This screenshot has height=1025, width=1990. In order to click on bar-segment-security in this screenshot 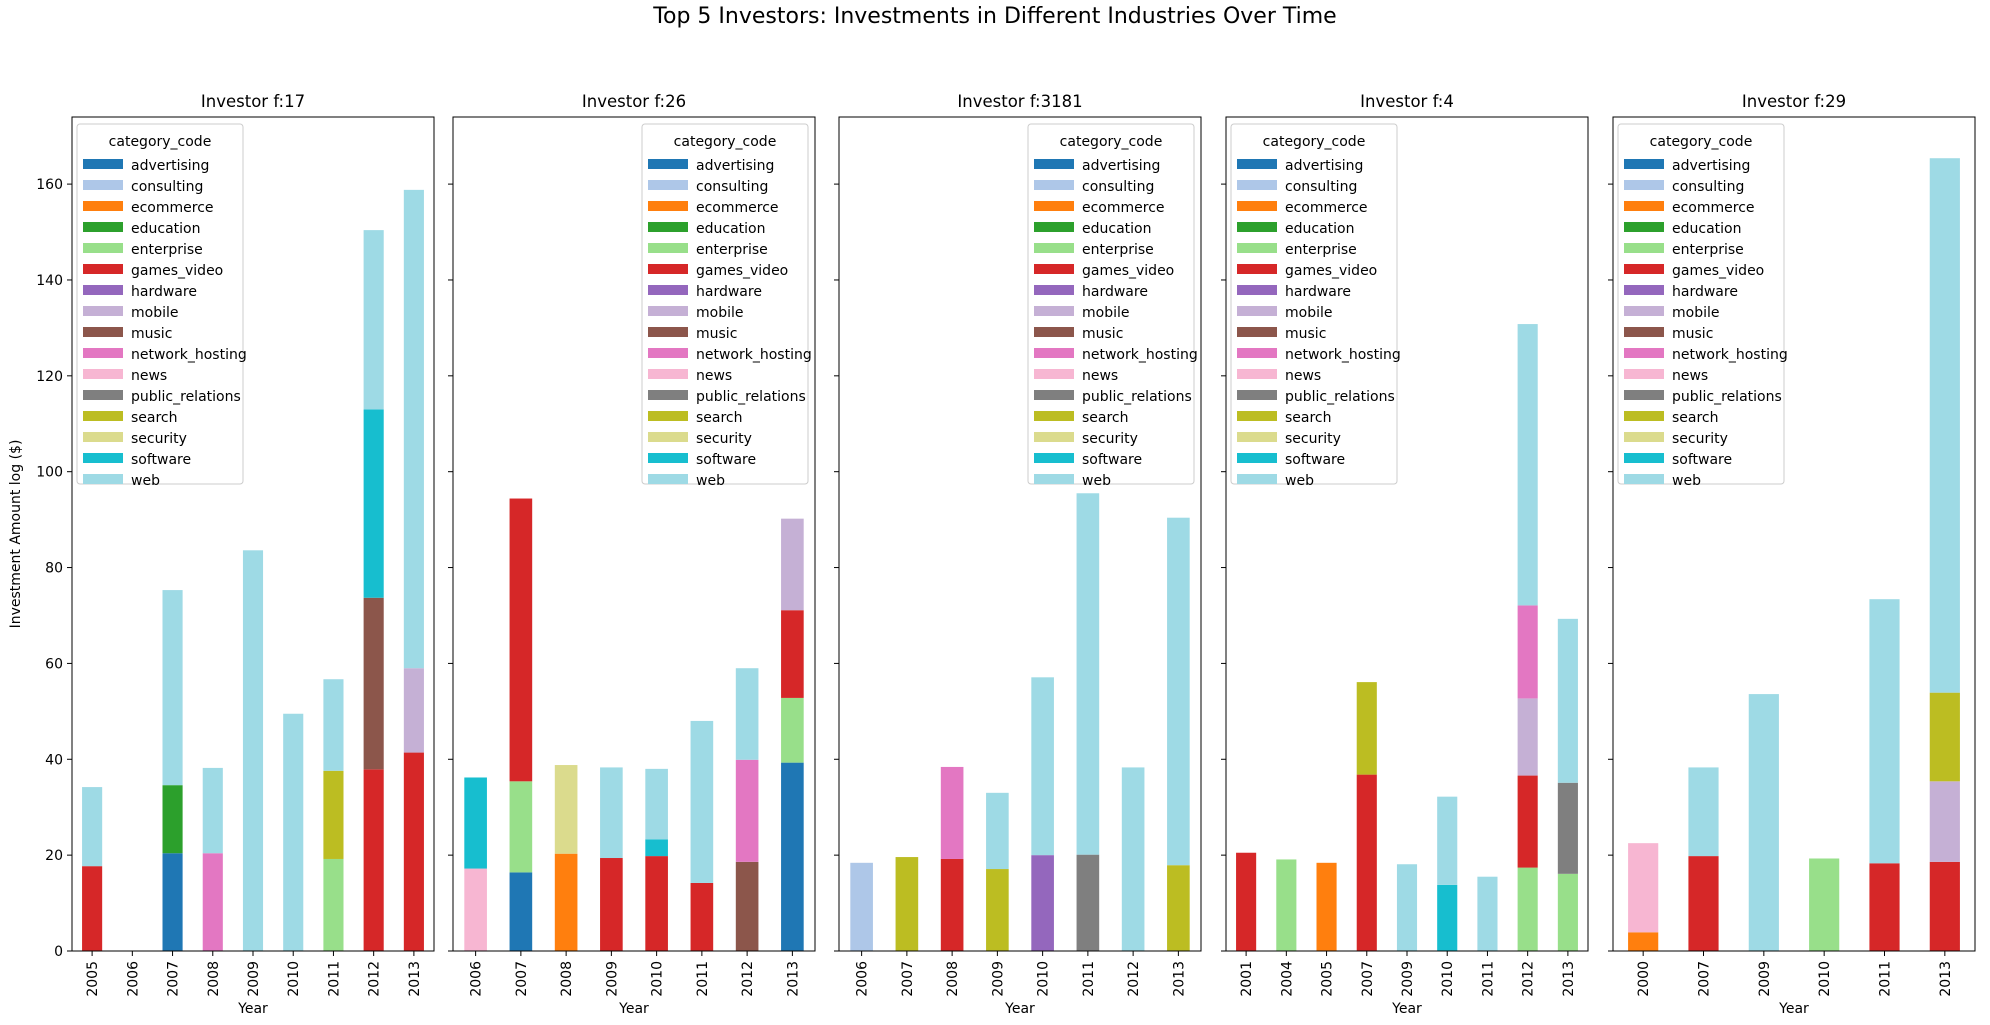, I will do `click(566, 809)`.